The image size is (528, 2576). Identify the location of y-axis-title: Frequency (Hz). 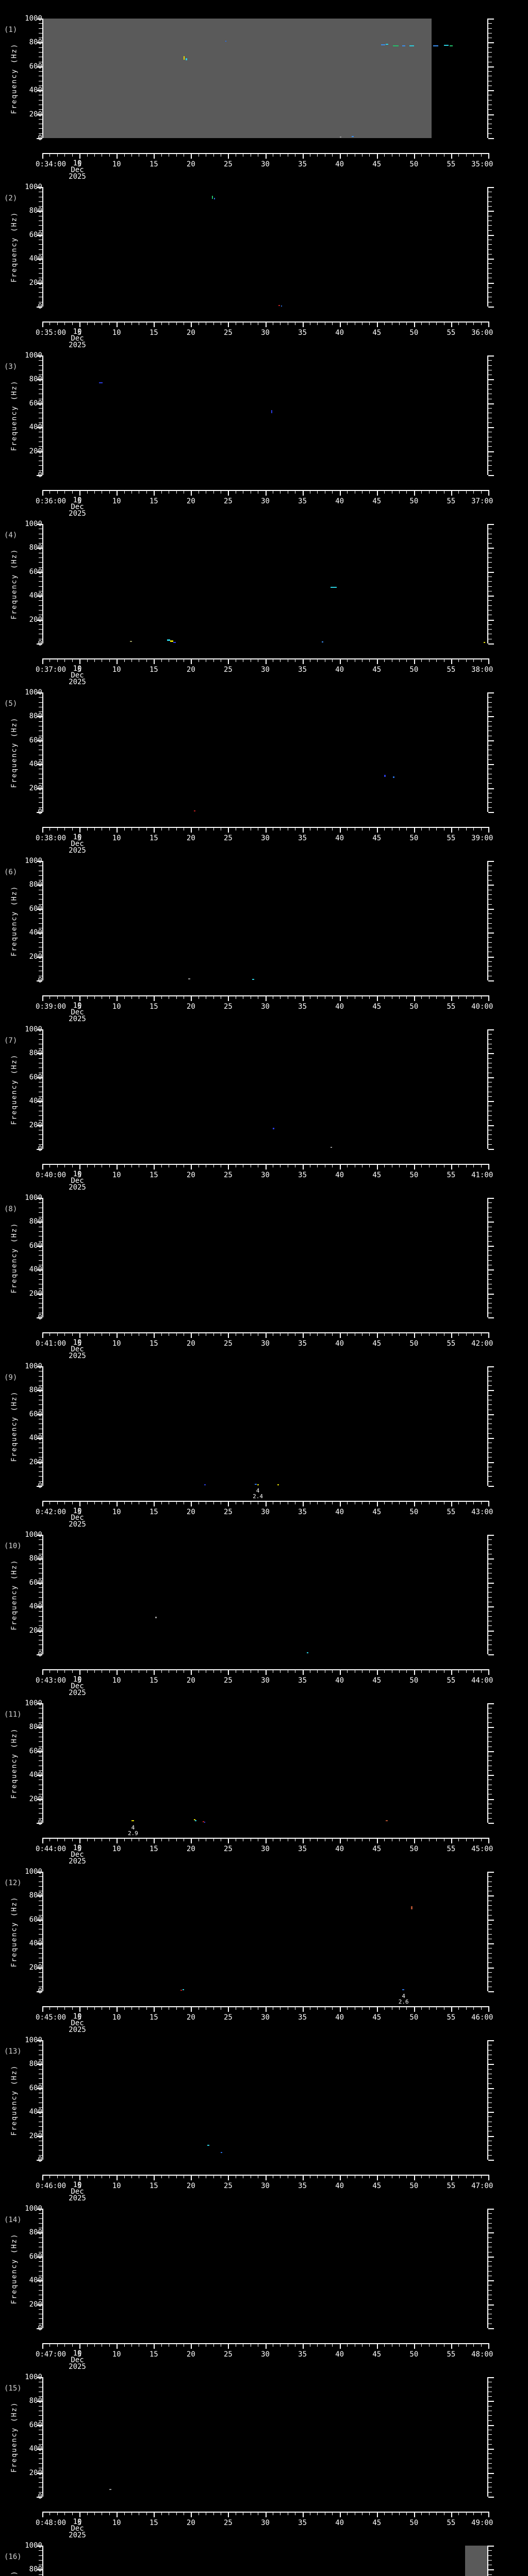
(14, 1931).